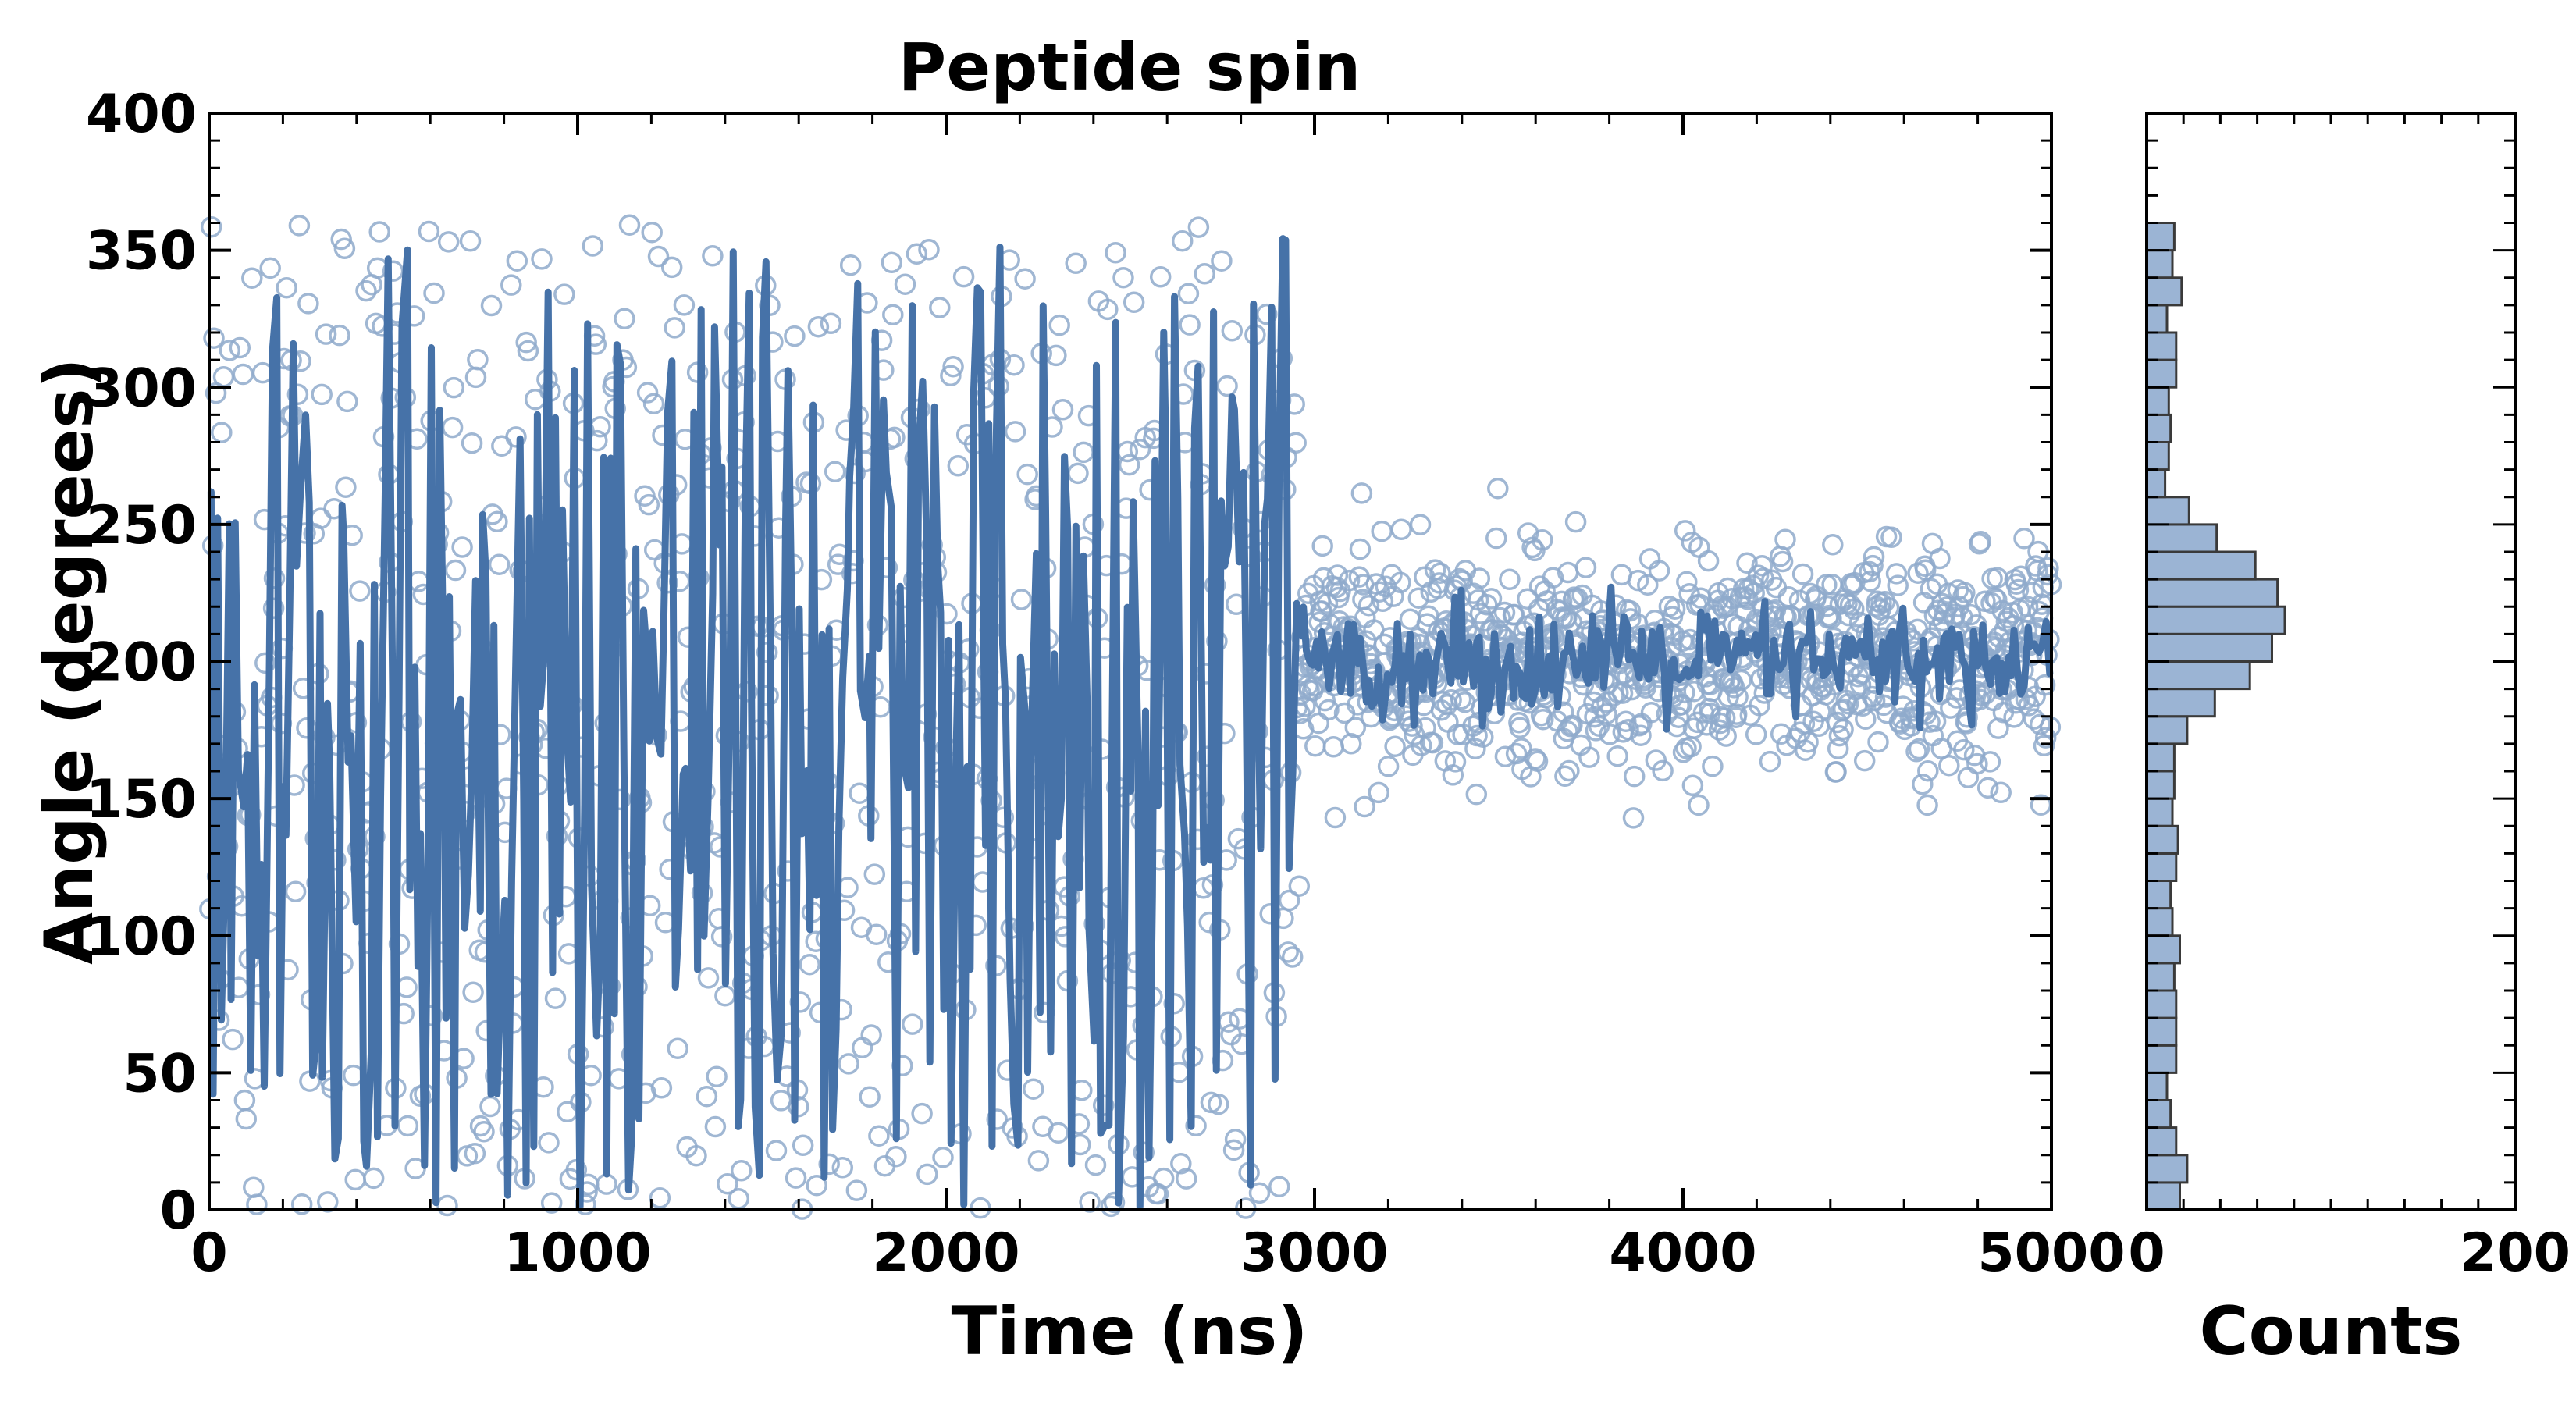 This screenshot has height=1405, width=2576. What do you see at coordinates (577, 1253) in the screenshot?
I see `x-tick-label: 1000` at bounding box center [577, 1253].